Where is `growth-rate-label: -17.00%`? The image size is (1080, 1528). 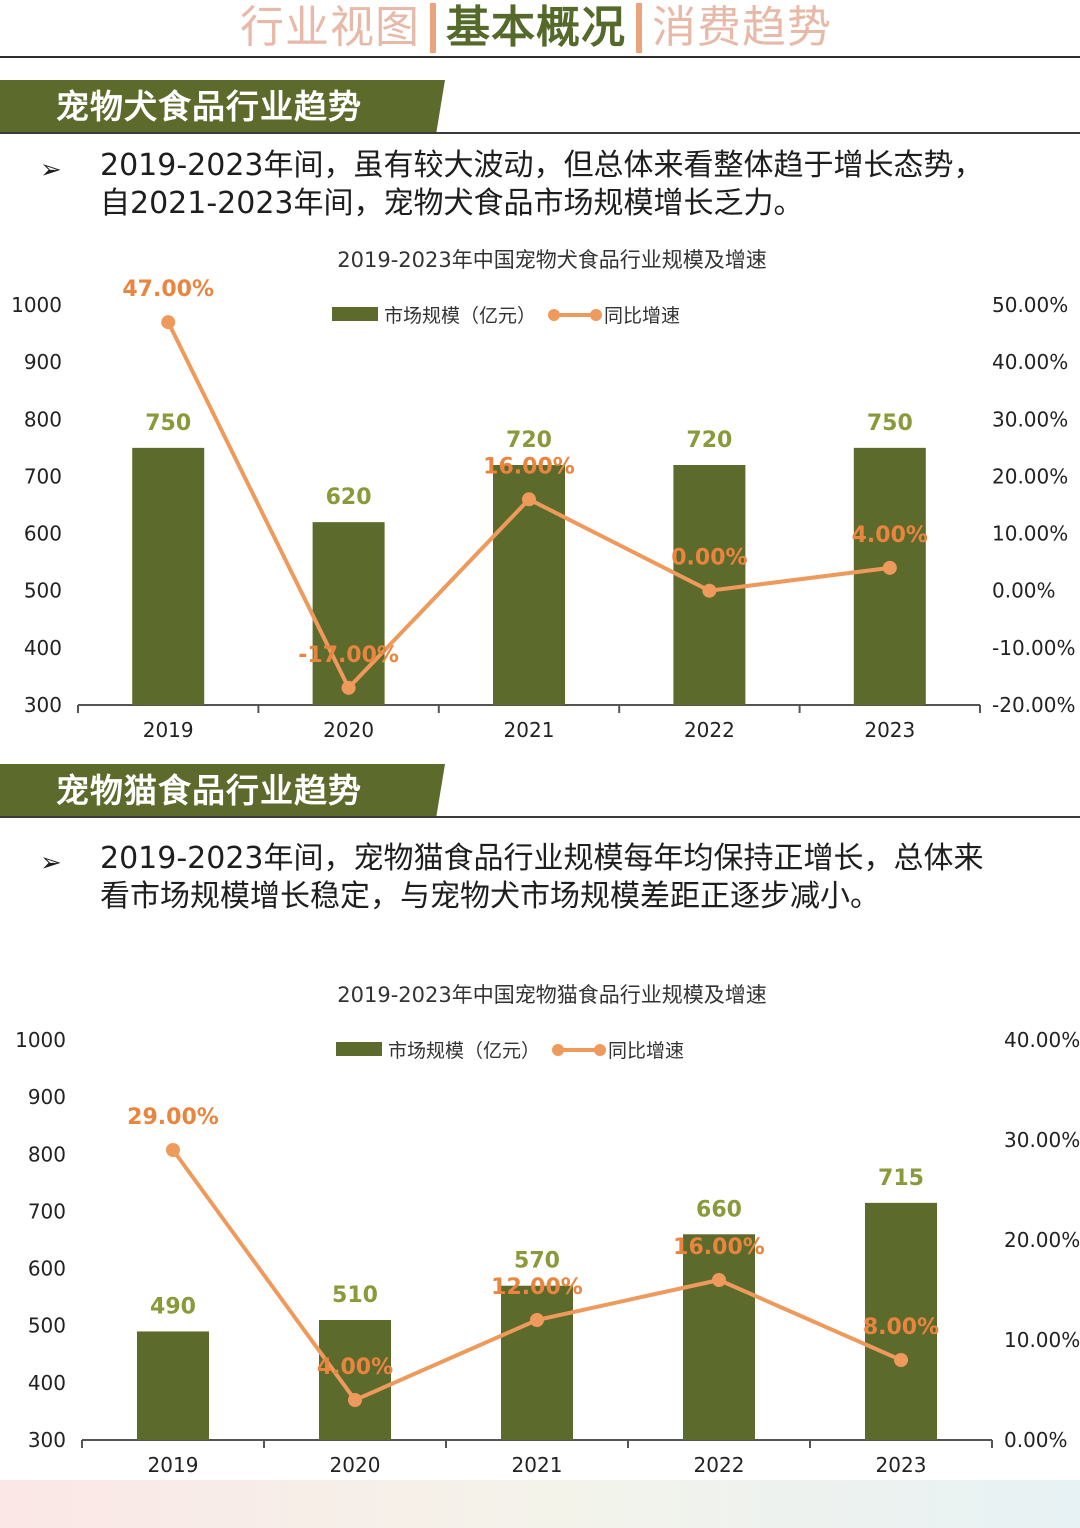 growth-rate-label: -17.00% is located at coordinates (348, 655).